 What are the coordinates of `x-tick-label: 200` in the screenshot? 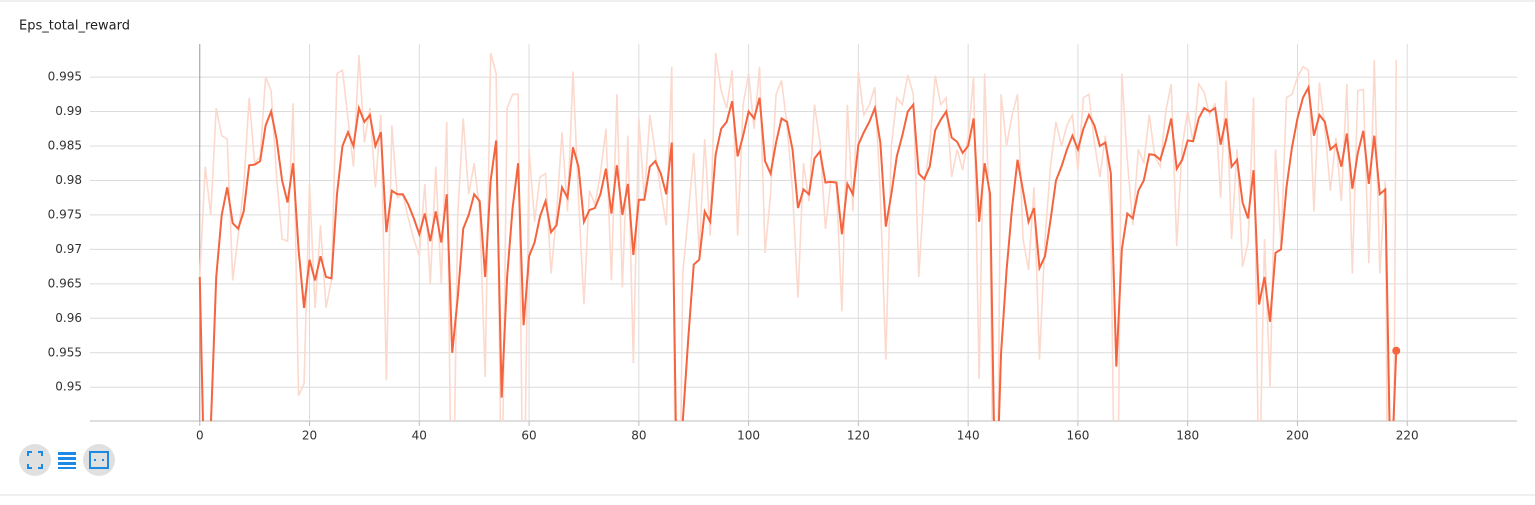 It's located at (1297, 436).